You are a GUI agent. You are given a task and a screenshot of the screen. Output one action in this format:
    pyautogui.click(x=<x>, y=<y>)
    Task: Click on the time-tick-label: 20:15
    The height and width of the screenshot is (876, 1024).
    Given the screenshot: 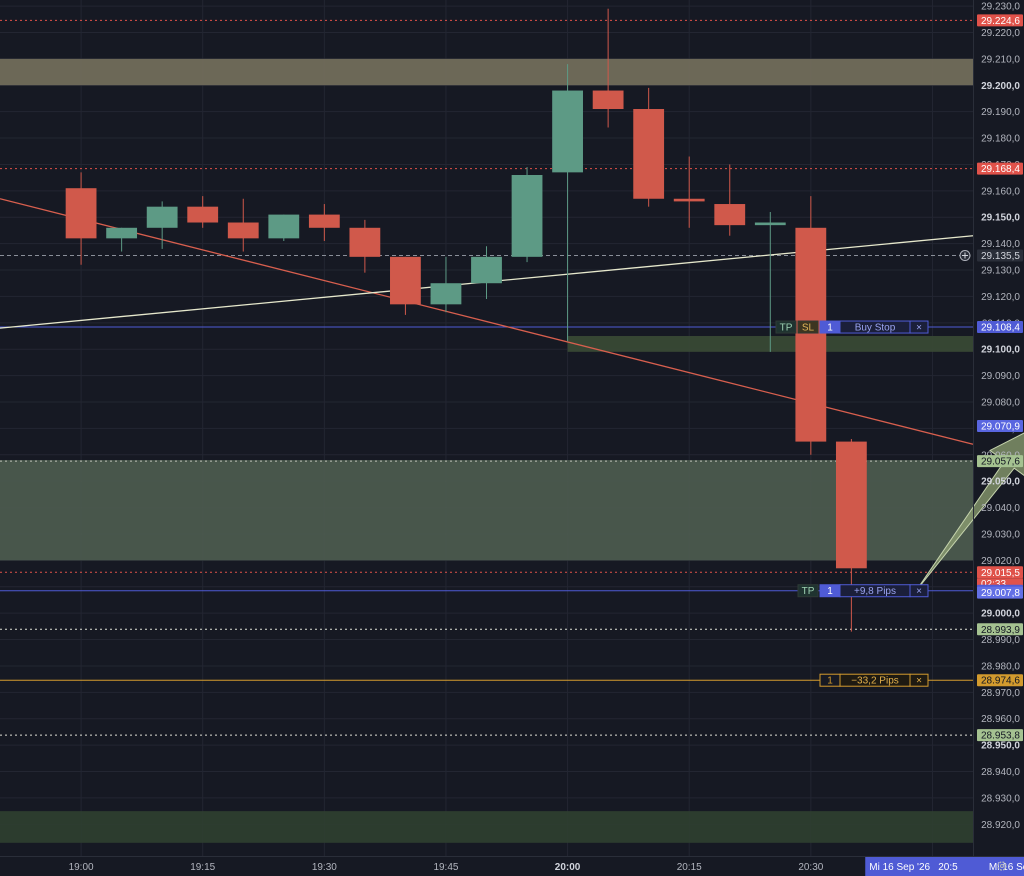 What is the action you would take?
    pyautogui.click(x=689, y=867)
    